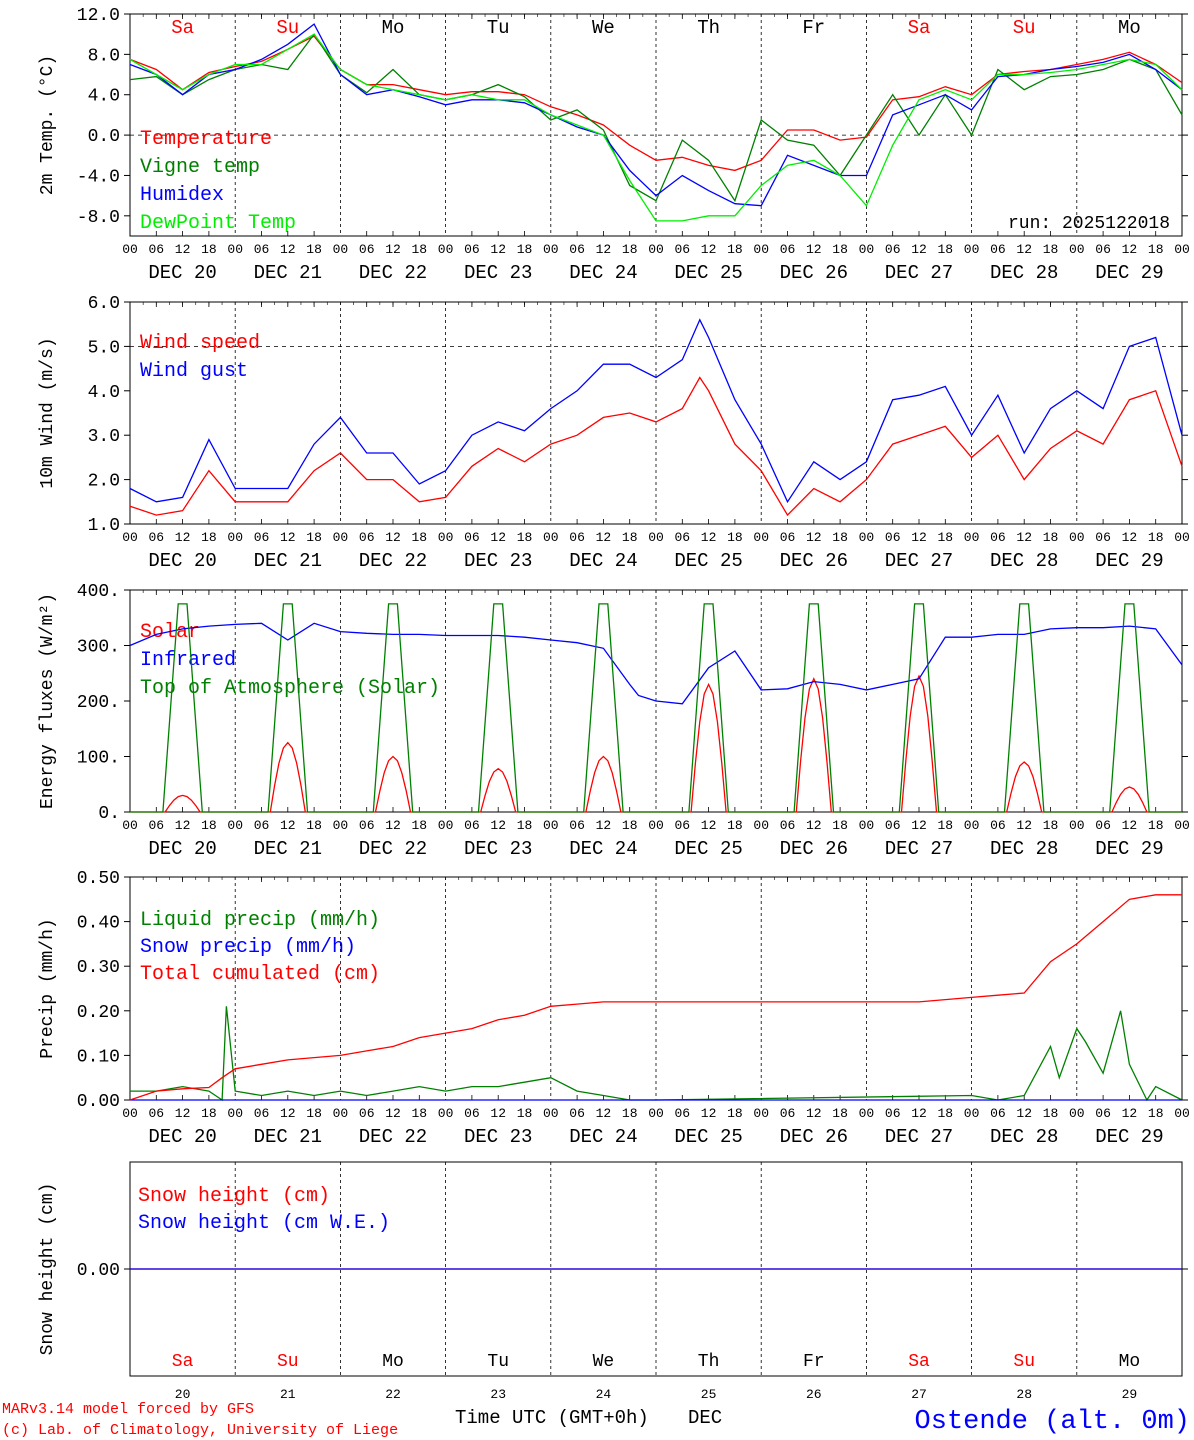 The width and height of the screenshot is (1194, 1440). Describe the element at coordinates (206, 139) in the screenshot. I see `legend-entry: Temperature` at that location.